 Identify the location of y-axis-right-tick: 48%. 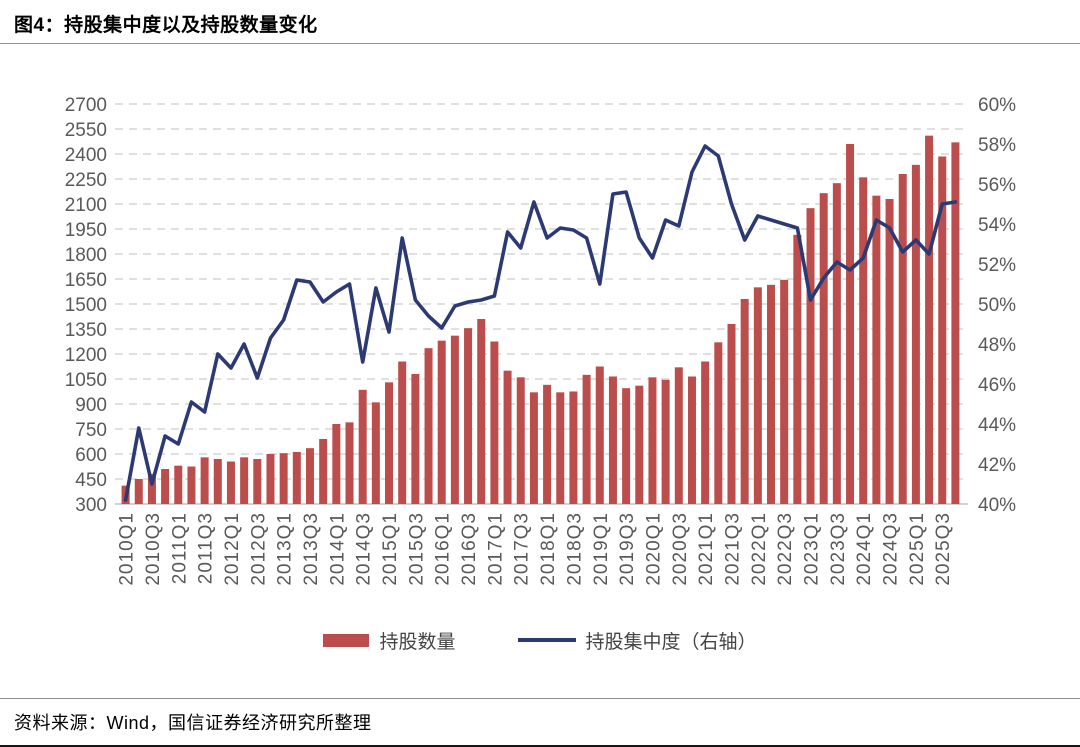
(997, 345).